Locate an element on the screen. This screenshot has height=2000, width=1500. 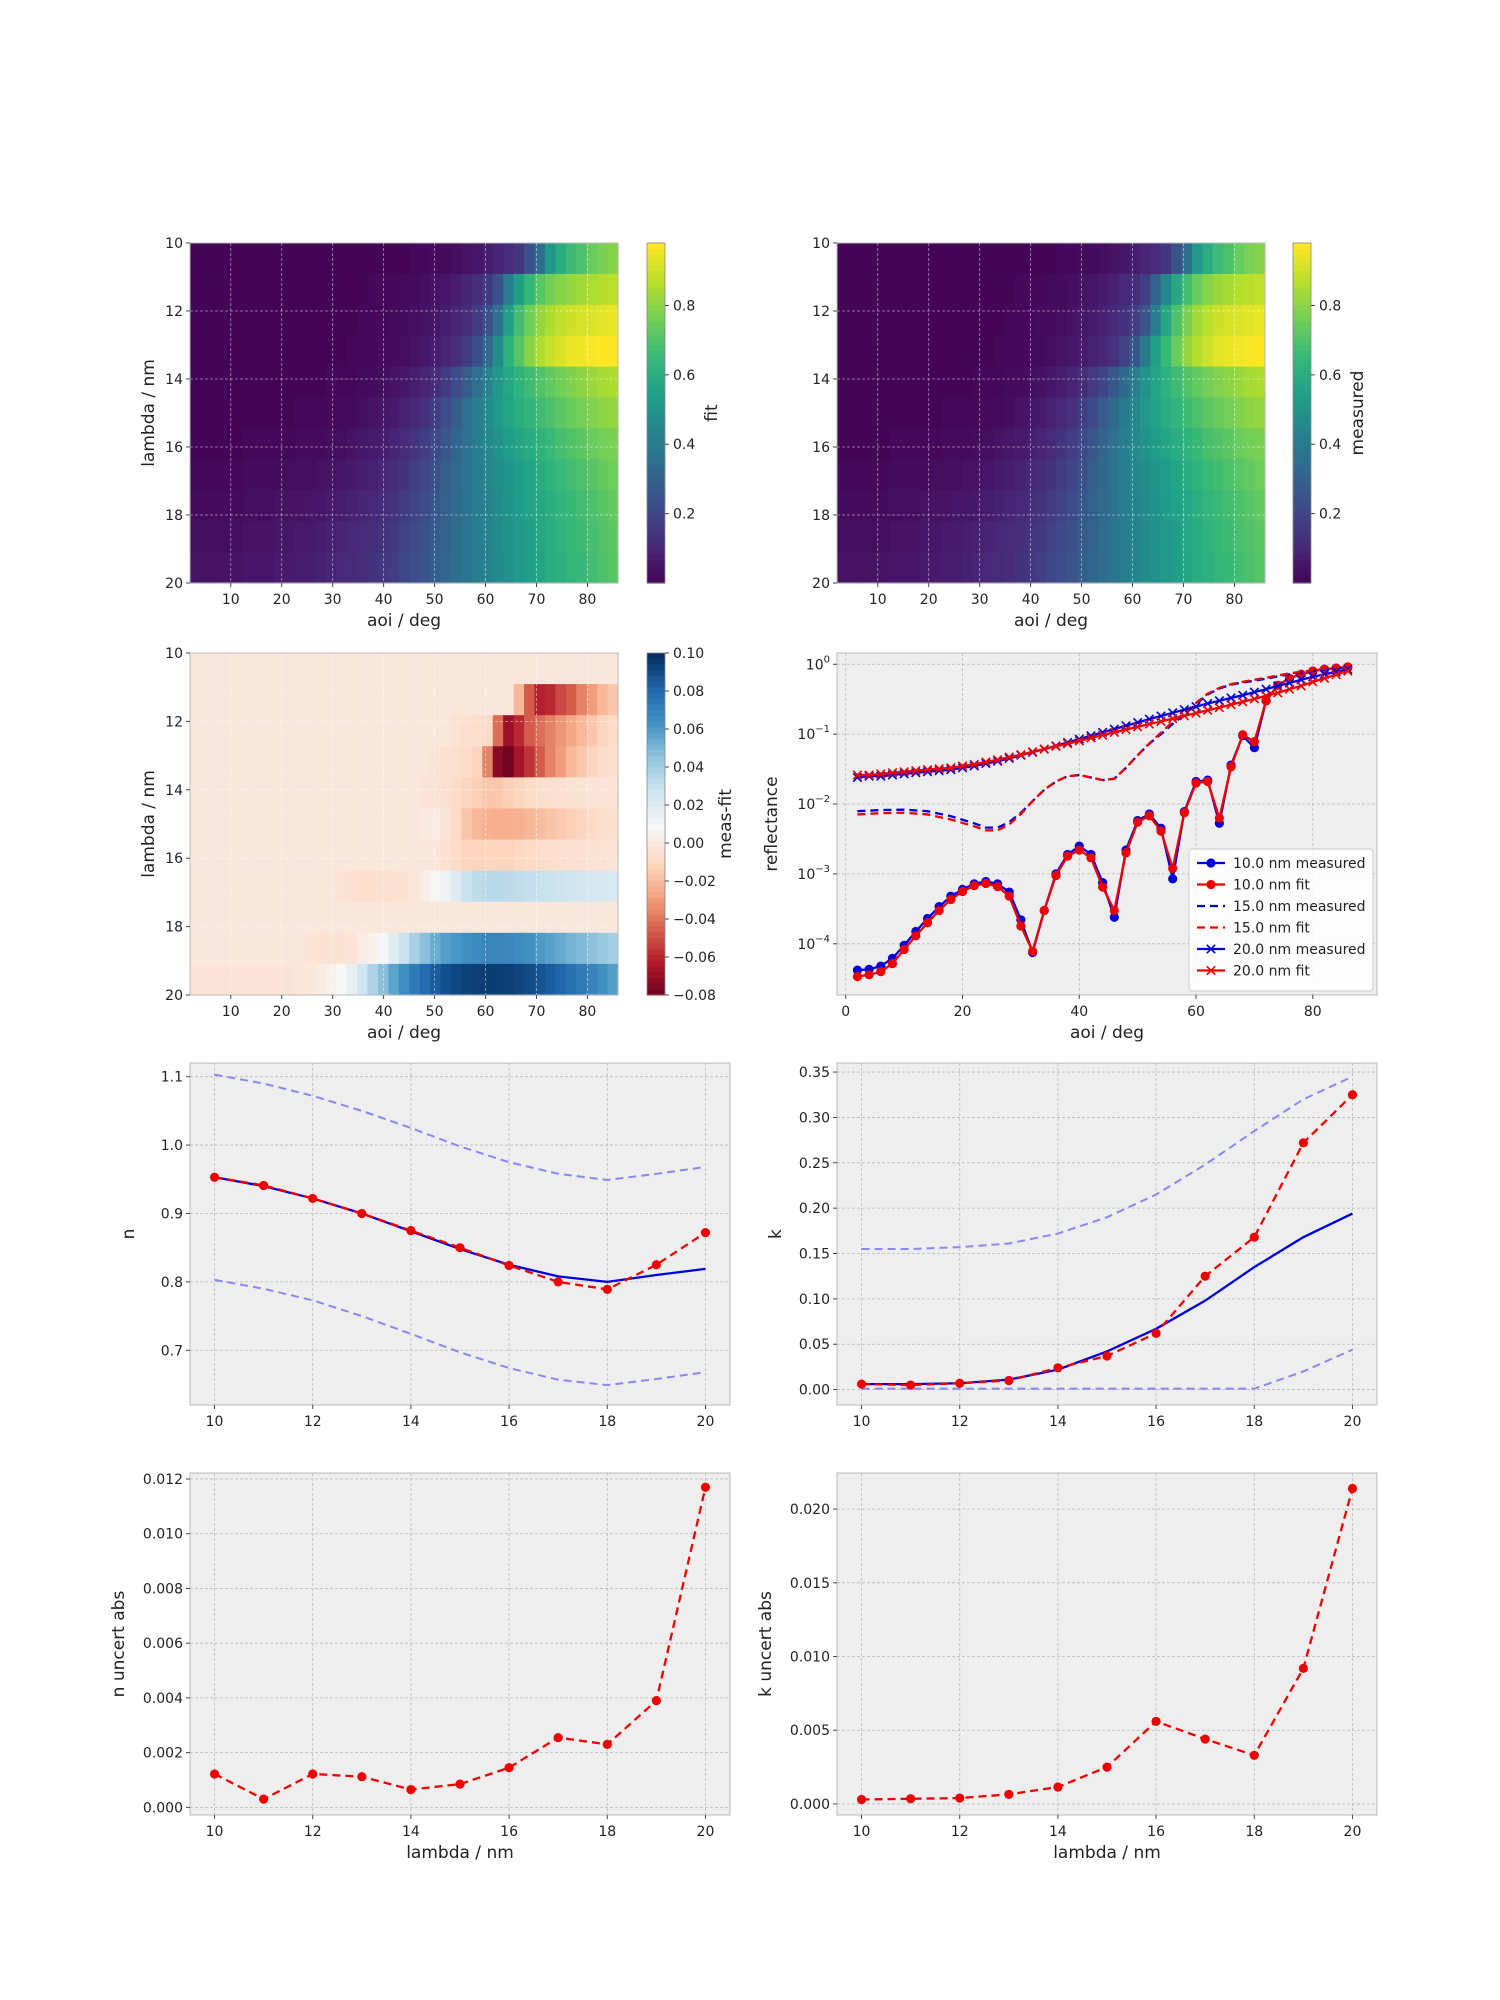
y-axis-label: k uncert abs is located at coordinates (766, 1644).